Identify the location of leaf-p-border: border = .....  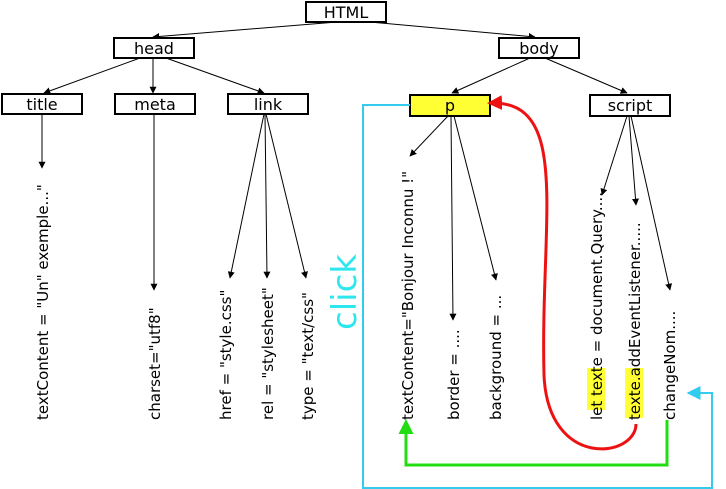
(454, 374).